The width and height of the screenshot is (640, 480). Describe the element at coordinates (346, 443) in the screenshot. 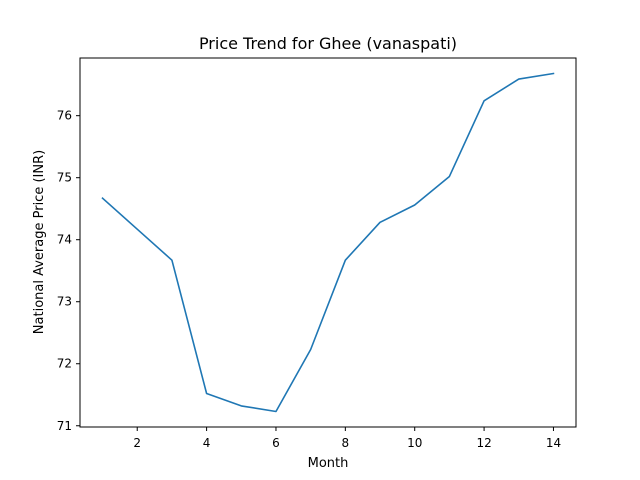

I see `x-tick-label: 8` at that location.